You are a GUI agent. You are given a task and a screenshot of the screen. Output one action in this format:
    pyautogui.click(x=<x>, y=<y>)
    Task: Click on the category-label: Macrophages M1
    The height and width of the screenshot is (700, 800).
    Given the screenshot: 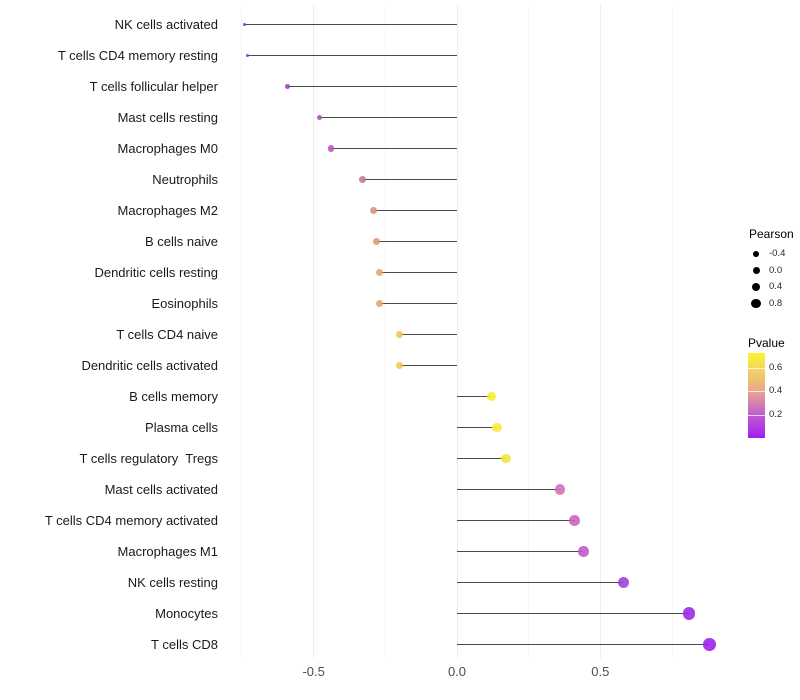 What is the action you would take?
    pyautogui.click(x=167, y=551)
    